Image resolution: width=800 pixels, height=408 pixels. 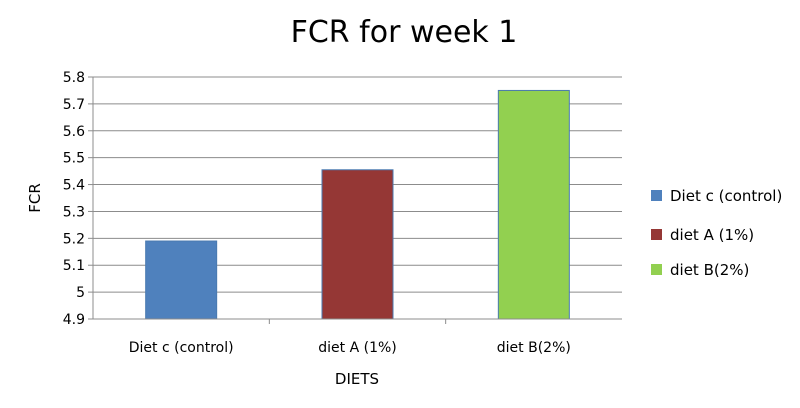 What do you see at coordinates (357, 348) in the screenshot?
I see `x-tick-label: diet A (1%)` at bounding box center [357, 348].